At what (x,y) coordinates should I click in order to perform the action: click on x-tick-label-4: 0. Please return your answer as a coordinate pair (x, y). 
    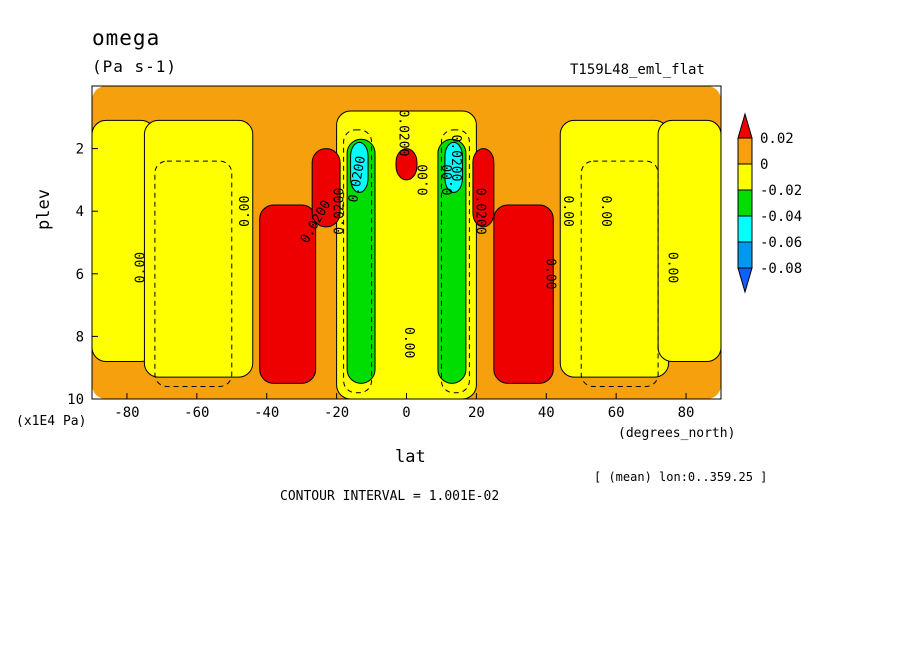
    Looking at the image, I should click on (406, 413).